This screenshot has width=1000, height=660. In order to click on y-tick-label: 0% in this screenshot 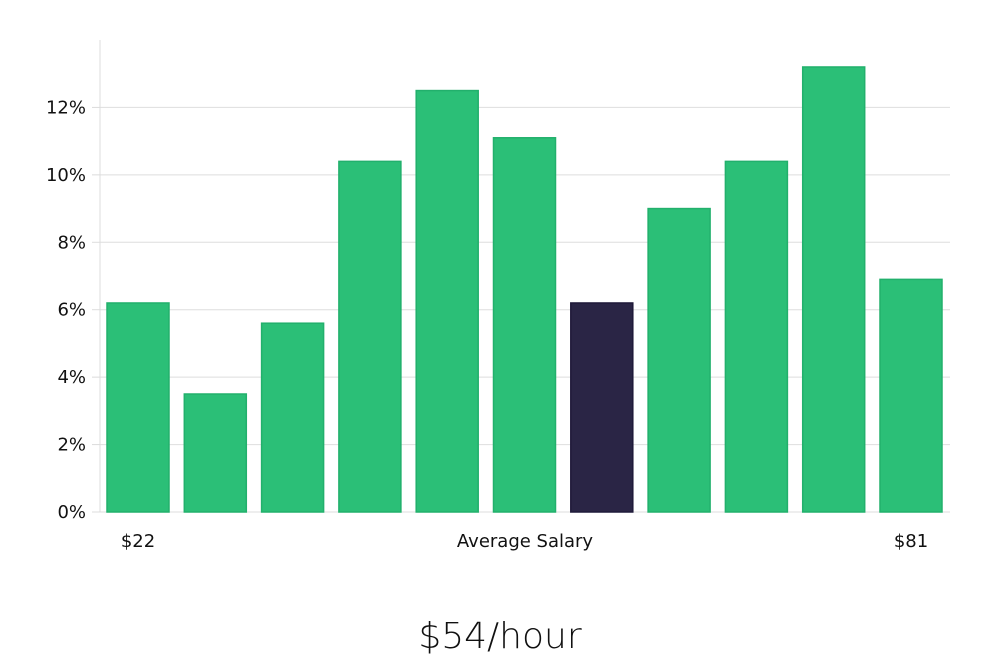, I will do `click(71, 512)`.